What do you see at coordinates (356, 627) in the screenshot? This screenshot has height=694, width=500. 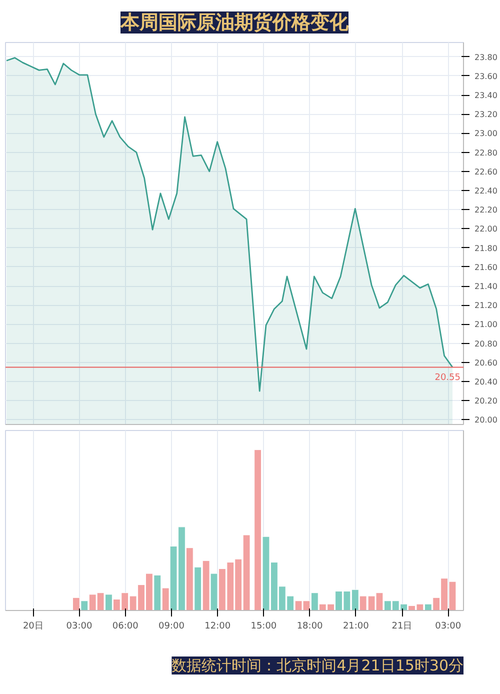 I see `x-tick-label: 21:00` at bounding box center [356, 627].